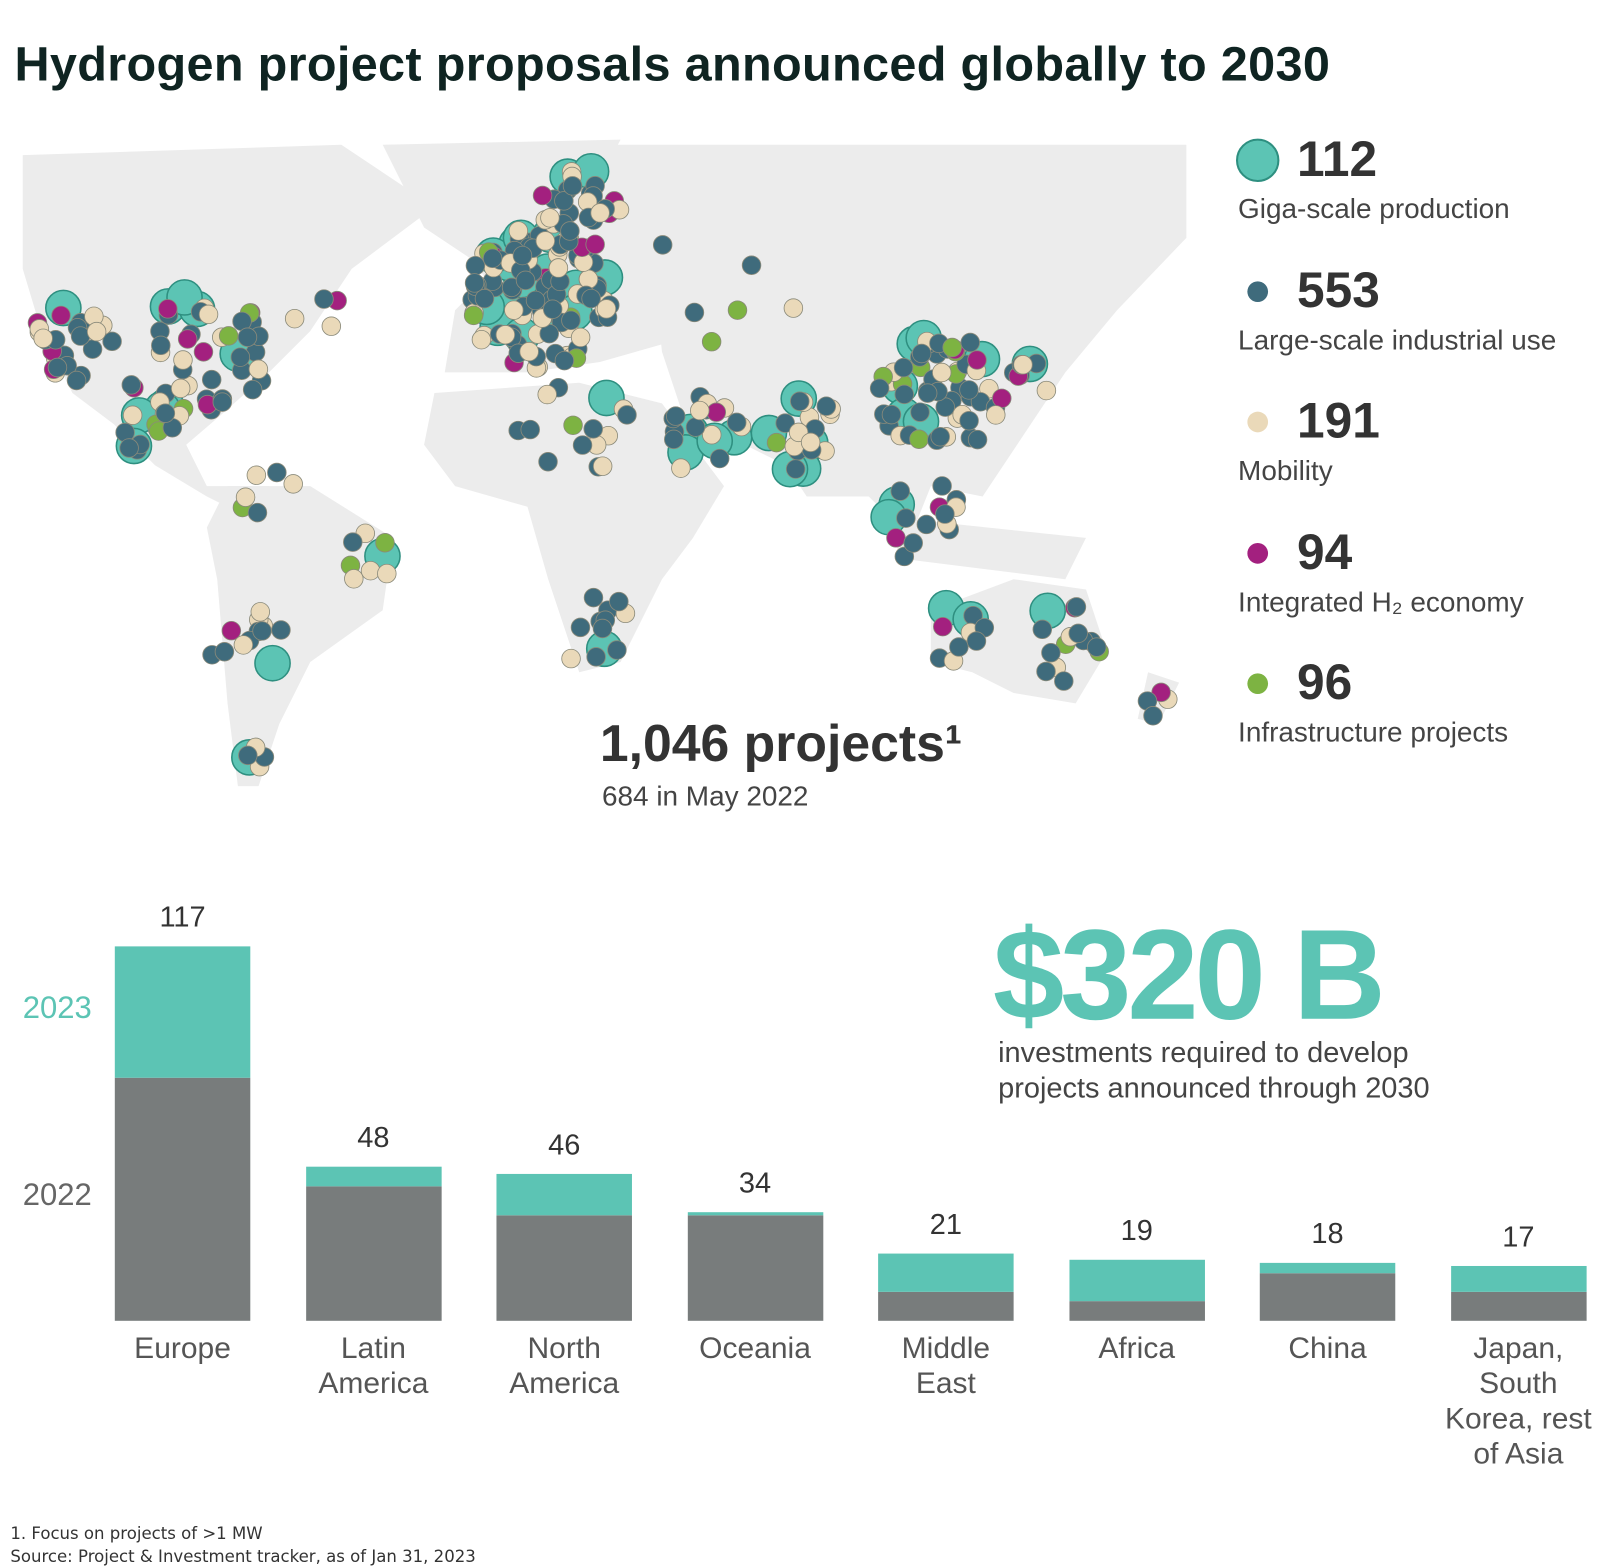  What do you see at coordinates (1258, 422) in the screenshot?
I see `legend-dot` at bounding box center [1258, 422].